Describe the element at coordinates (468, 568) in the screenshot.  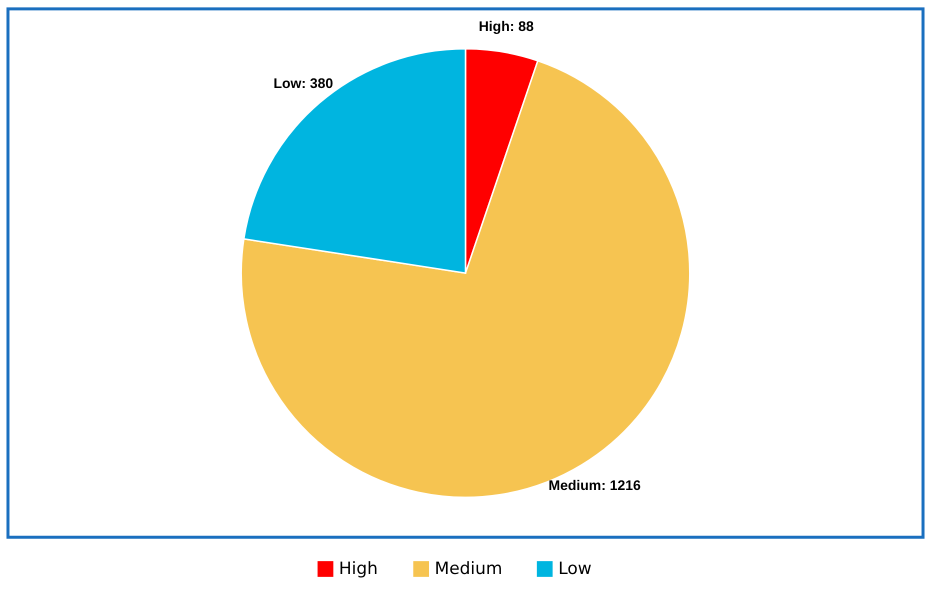
I see `legend-label: Medium` at that location.